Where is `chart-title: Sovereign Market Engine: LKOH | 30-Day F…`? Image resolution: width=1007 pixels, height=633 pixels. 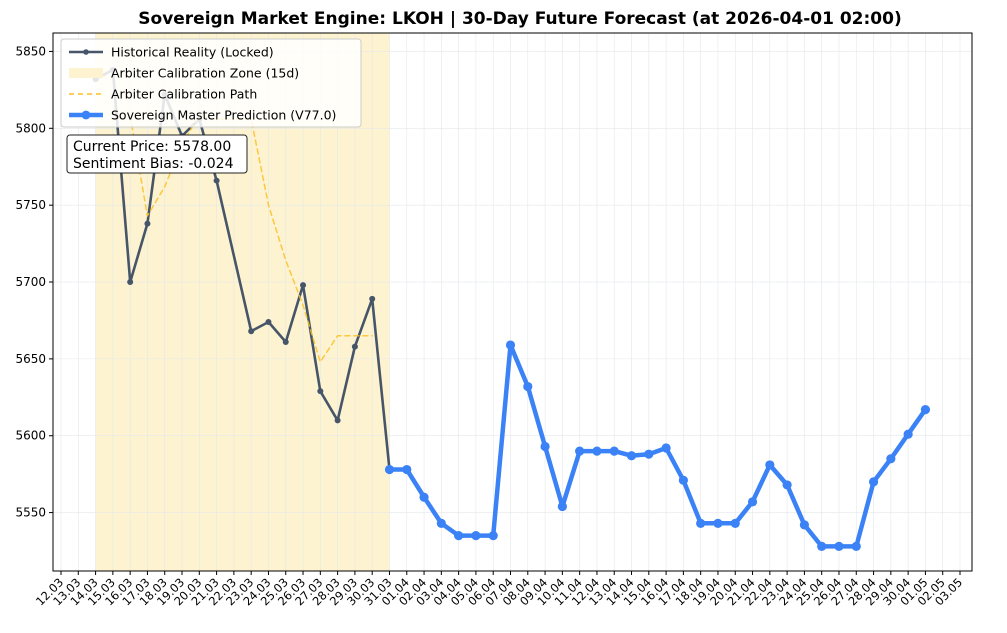
chart-title: Sovereign Market Engine: LKOH | 30-Day F… is located at coordinates (519, 19).